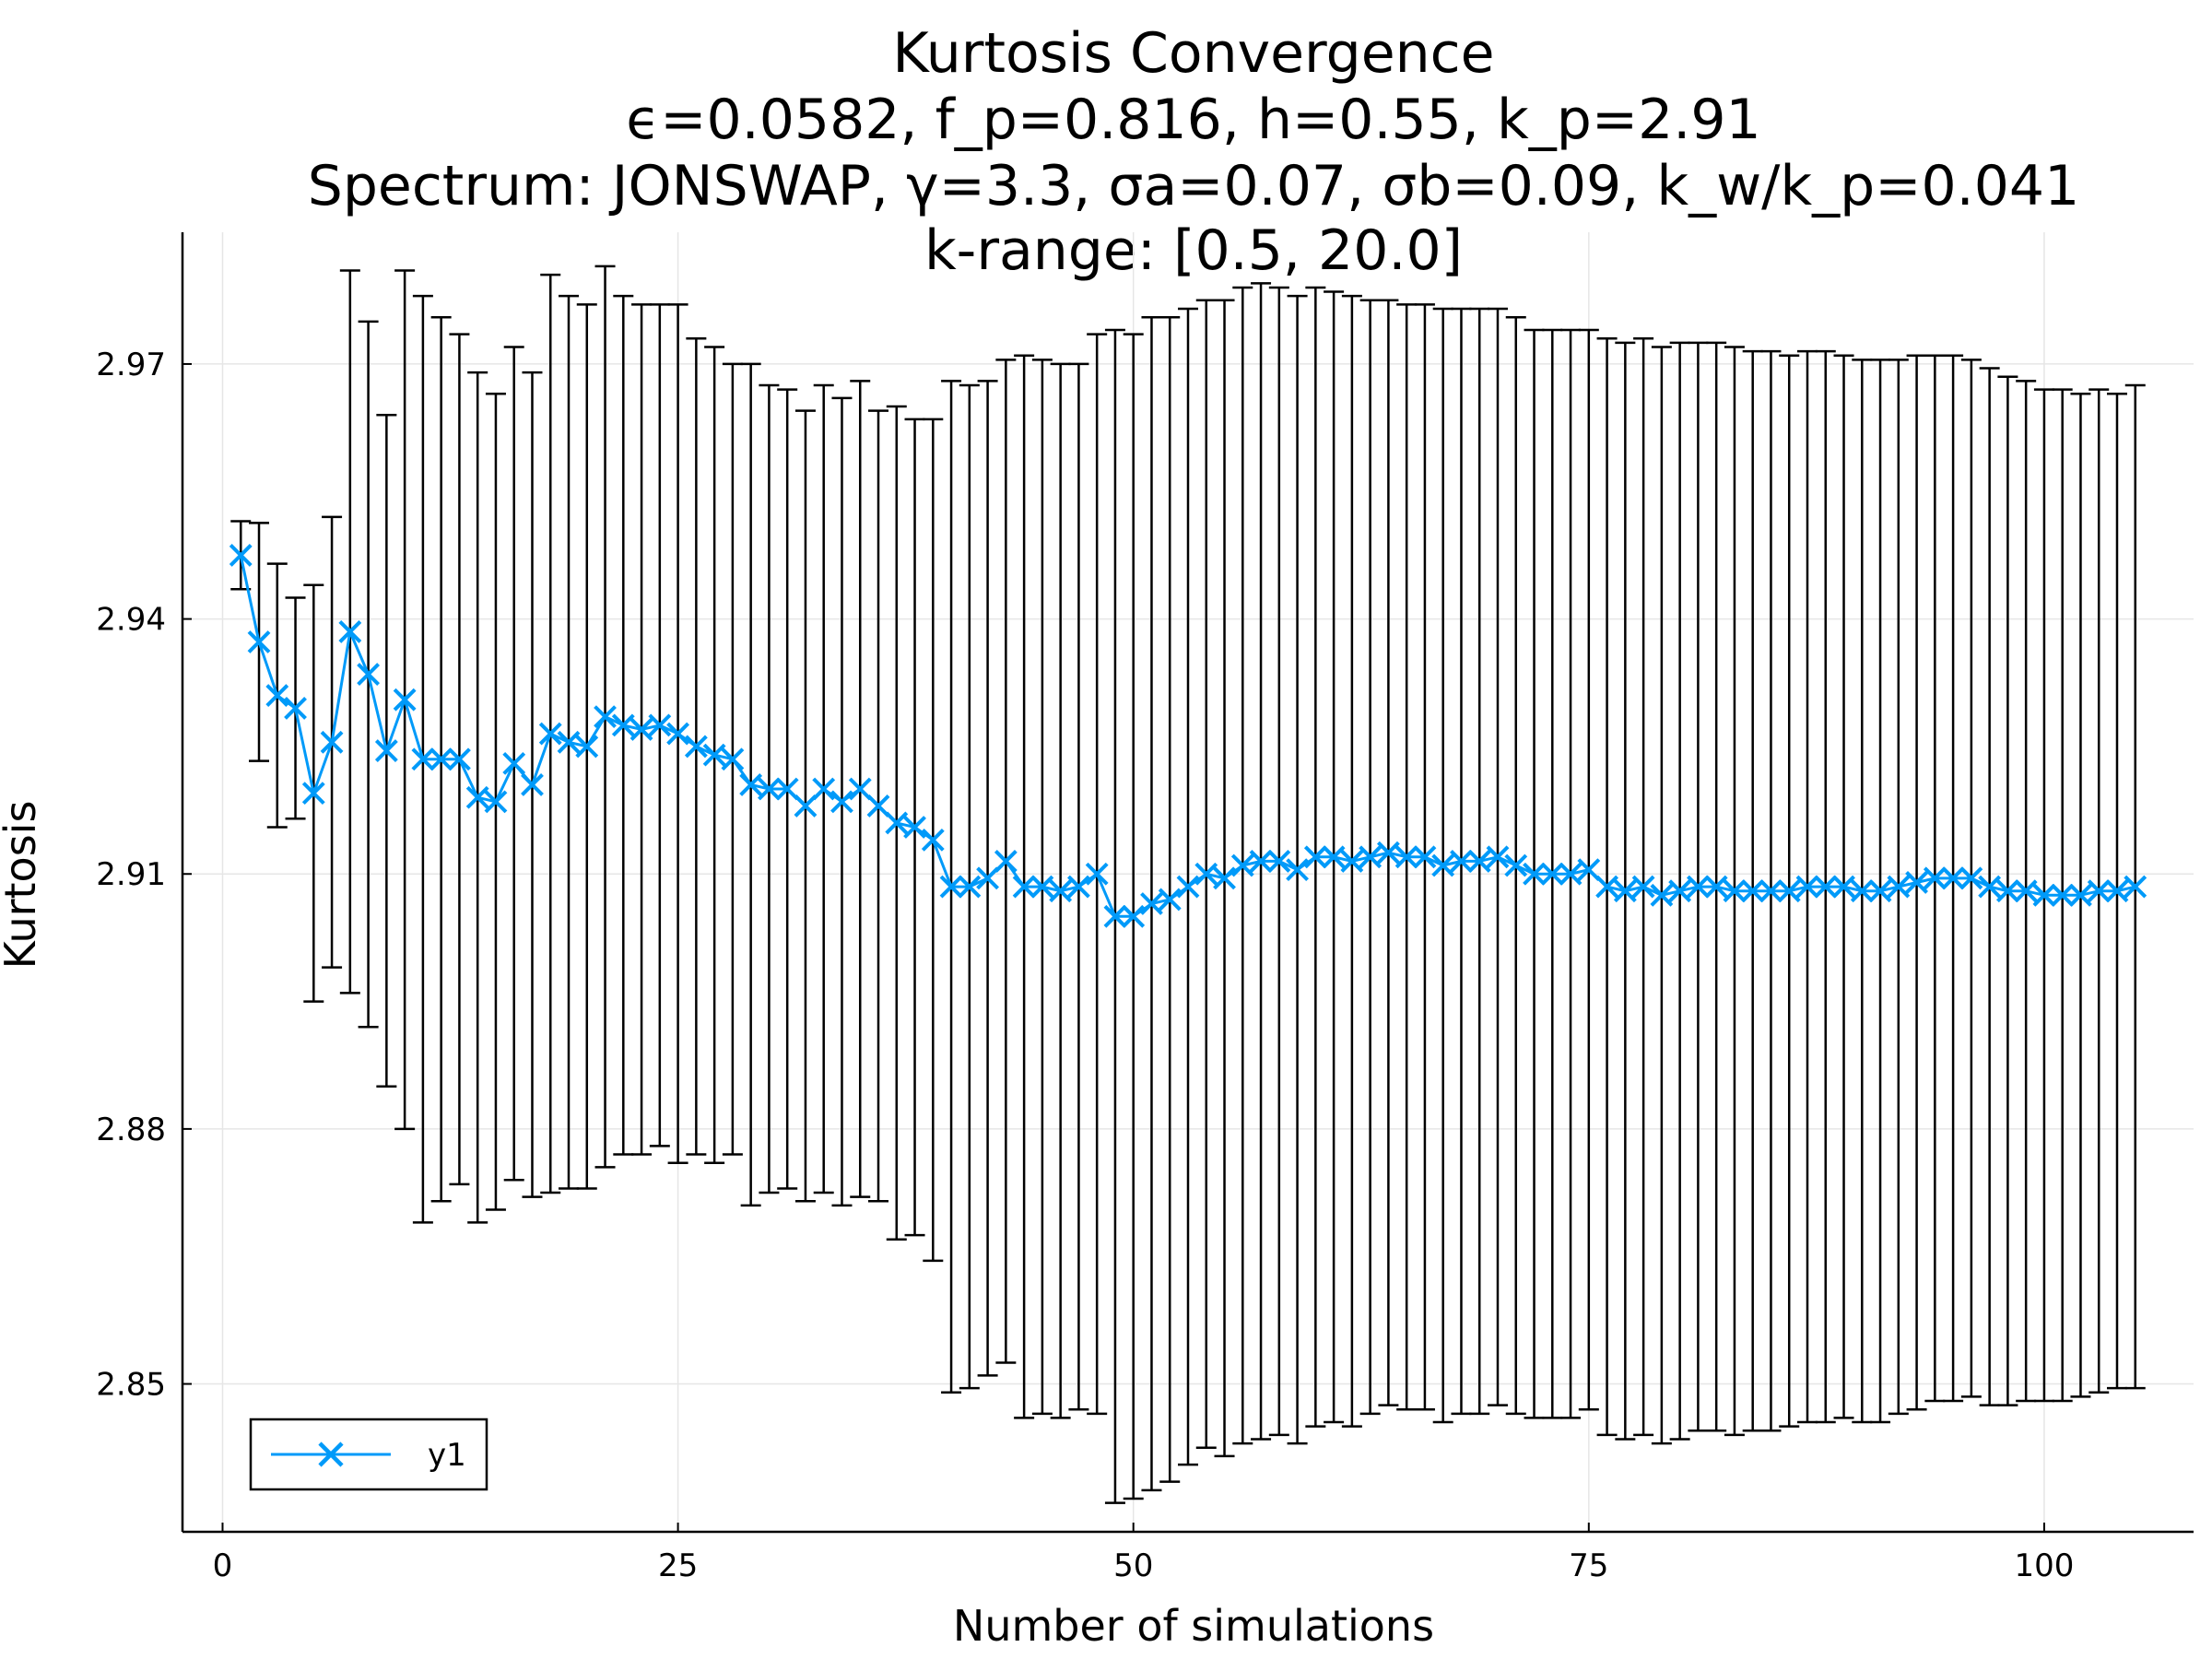 This screenshot has width=2212, height=1659. Describe the element at coordinates (1193, 120) in the screenshot. I see `title-line-2: ϵ=0.0582, f_p=0.816, h=0.55, k_p=2.91` at that location.